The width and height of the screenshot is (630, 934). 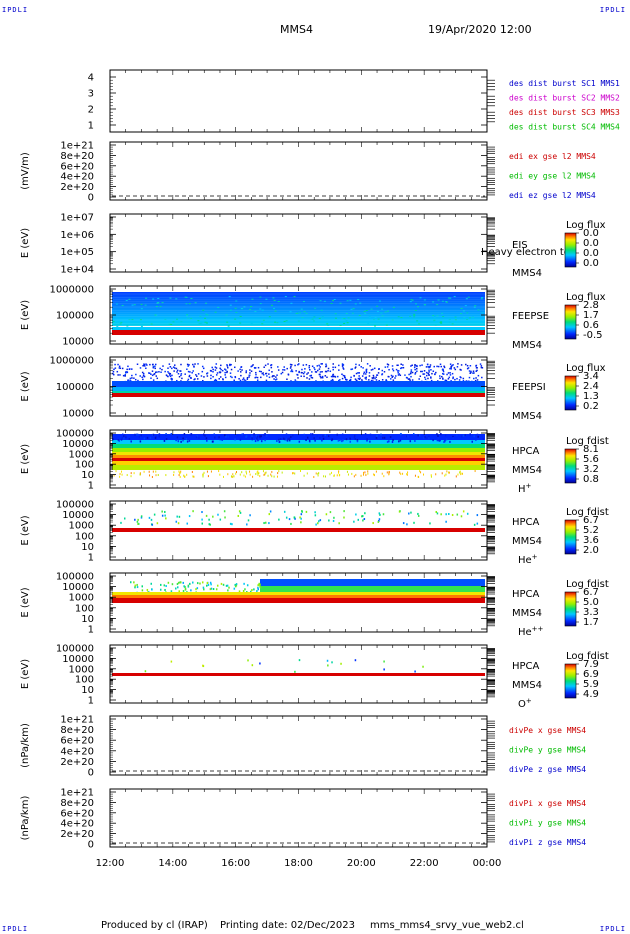 I want to click on instrument-label: HPCA, so click(x=526, y=522).